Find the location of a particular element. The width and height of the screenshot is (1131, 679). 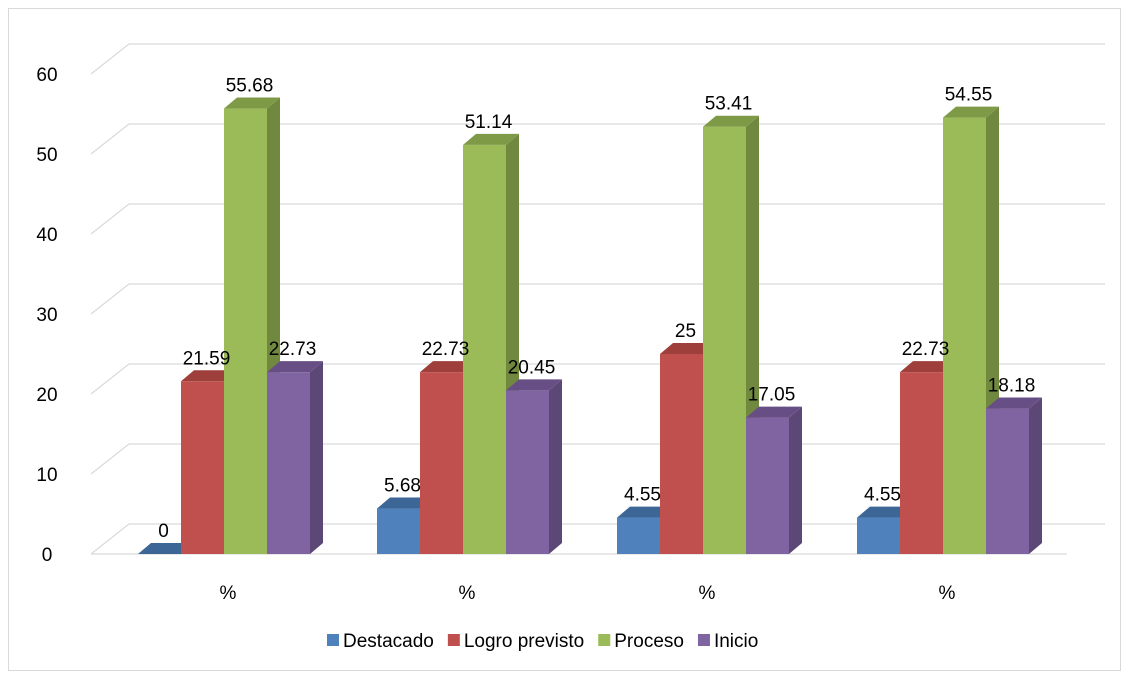

legend-item: Destacado is located at coordinates (380, 641).